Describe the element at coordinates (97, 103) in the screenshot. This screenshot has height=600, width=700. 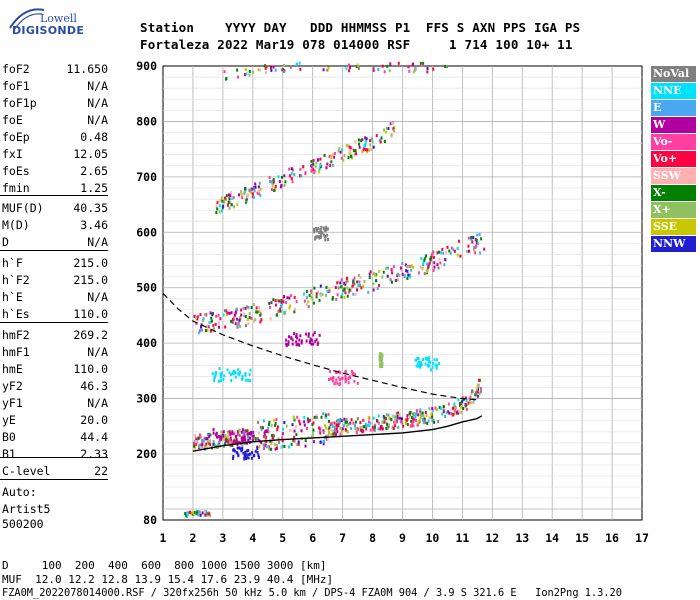
I see `param-value: N/A` at that location.